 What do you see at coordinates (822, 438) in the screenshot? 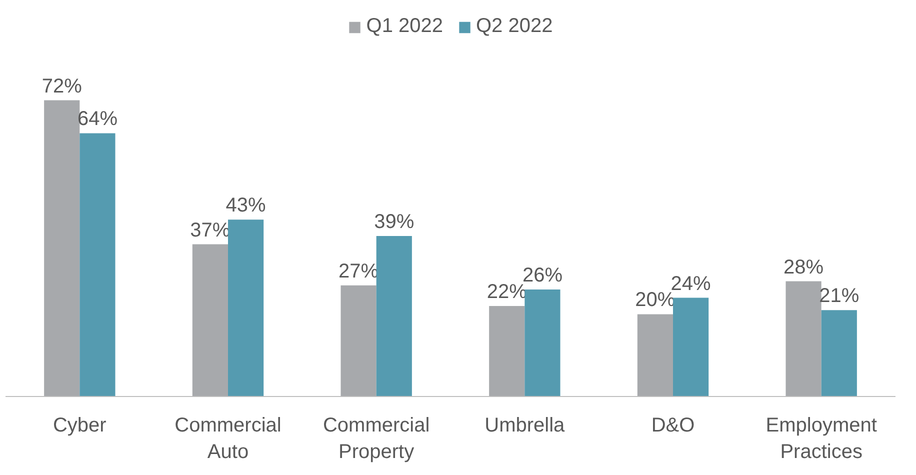
I see `x-tick-label: Employment Practices` at bounding box center [822, 438].